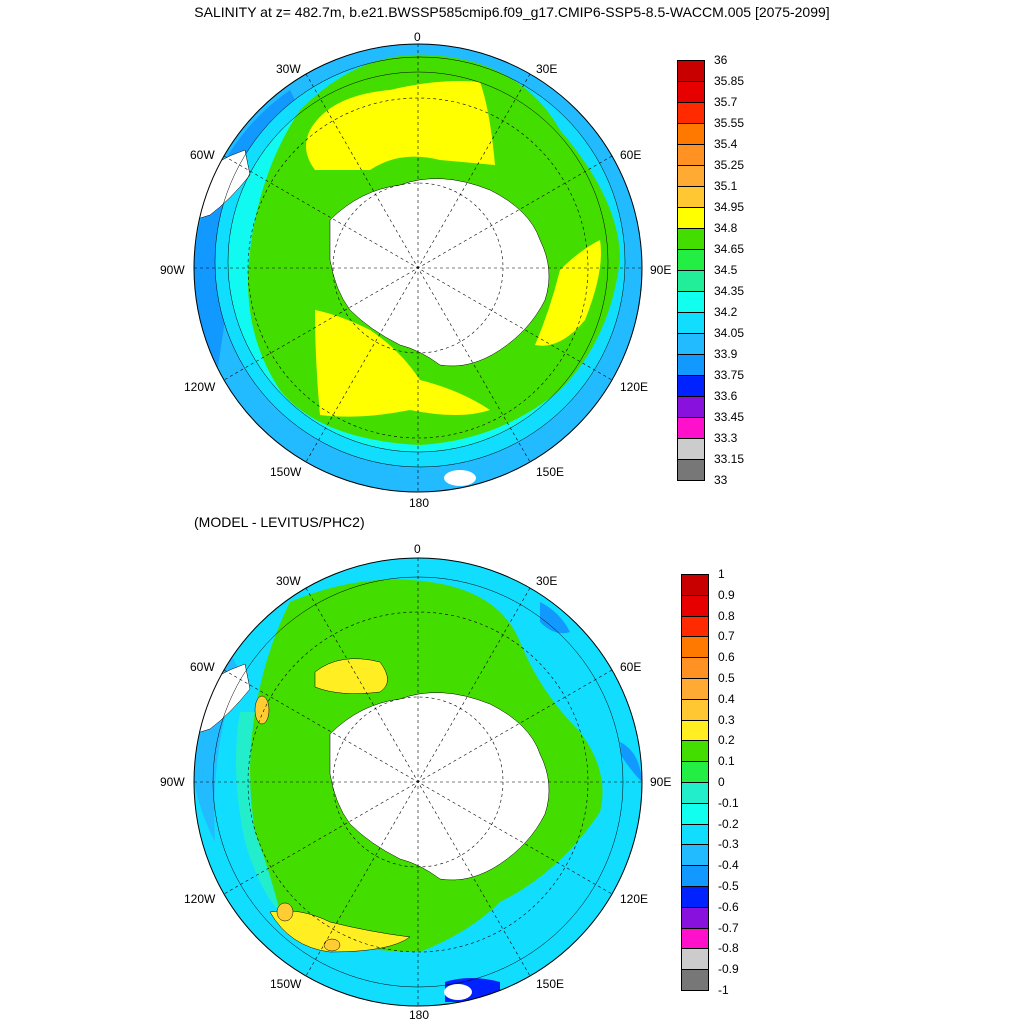 The height and width of the screenshot is (1024, 1024). What do you see at coordinates (728, 865) in the screenshot?
I see `difference-colorbar-tick-label: -0.4` at bounding box center [728, 865].